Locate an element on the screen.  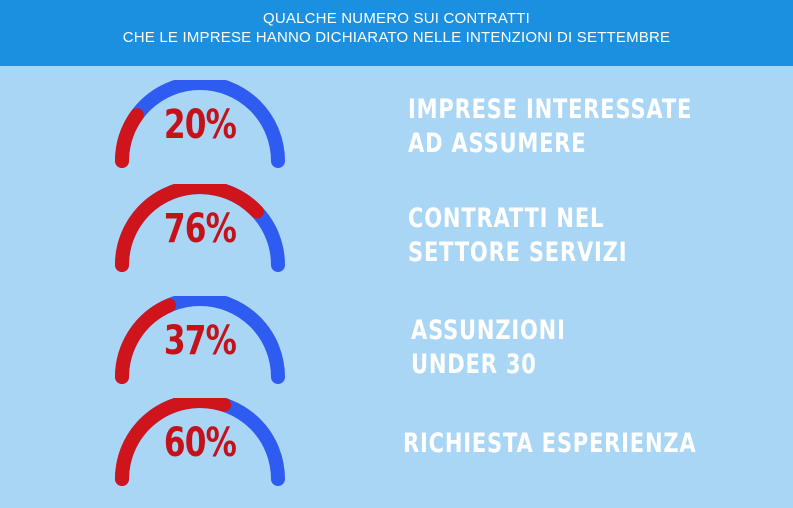
stat-label-3: ASSUNZIONI UNDER 30 is located at coordinates (488, 348).